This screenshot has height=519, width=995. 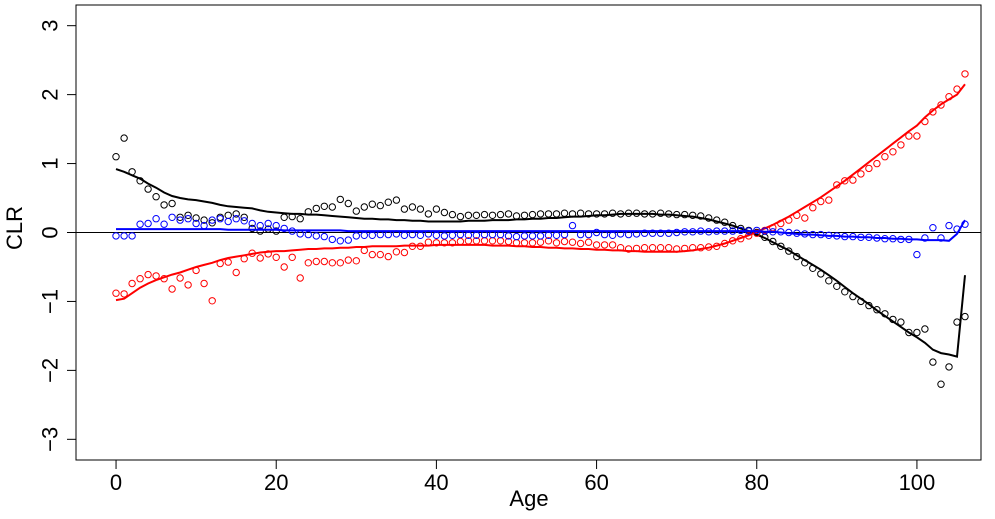 I want to click on y-tick-label: 0, so click(x=50, y=232).